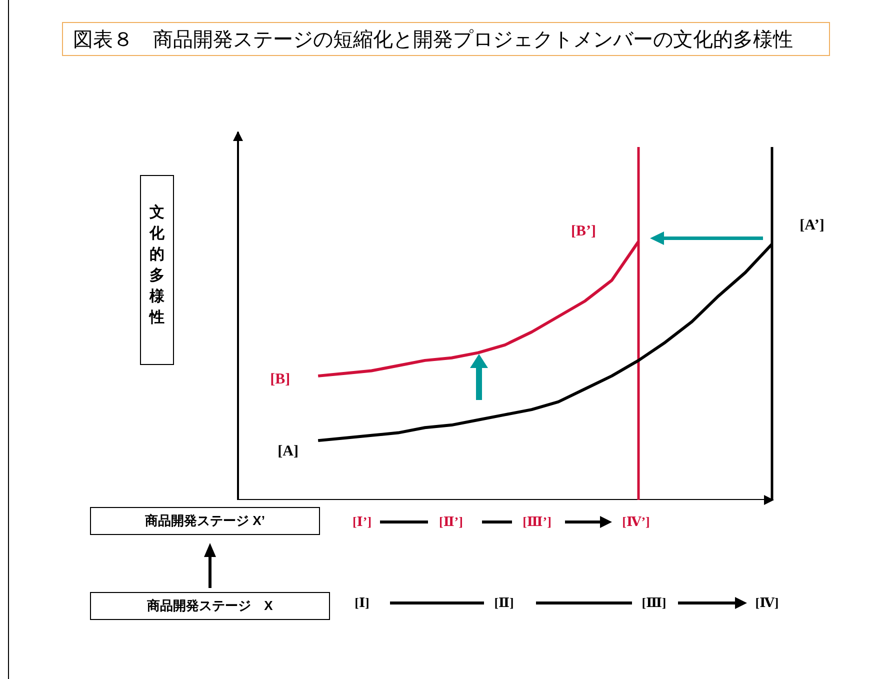 The width and height of the screenshot is (895, 679). Describe the element at coordinates (157, 270) in the screenshot. I see `y-axis-title: 文化的多様性` at that location.